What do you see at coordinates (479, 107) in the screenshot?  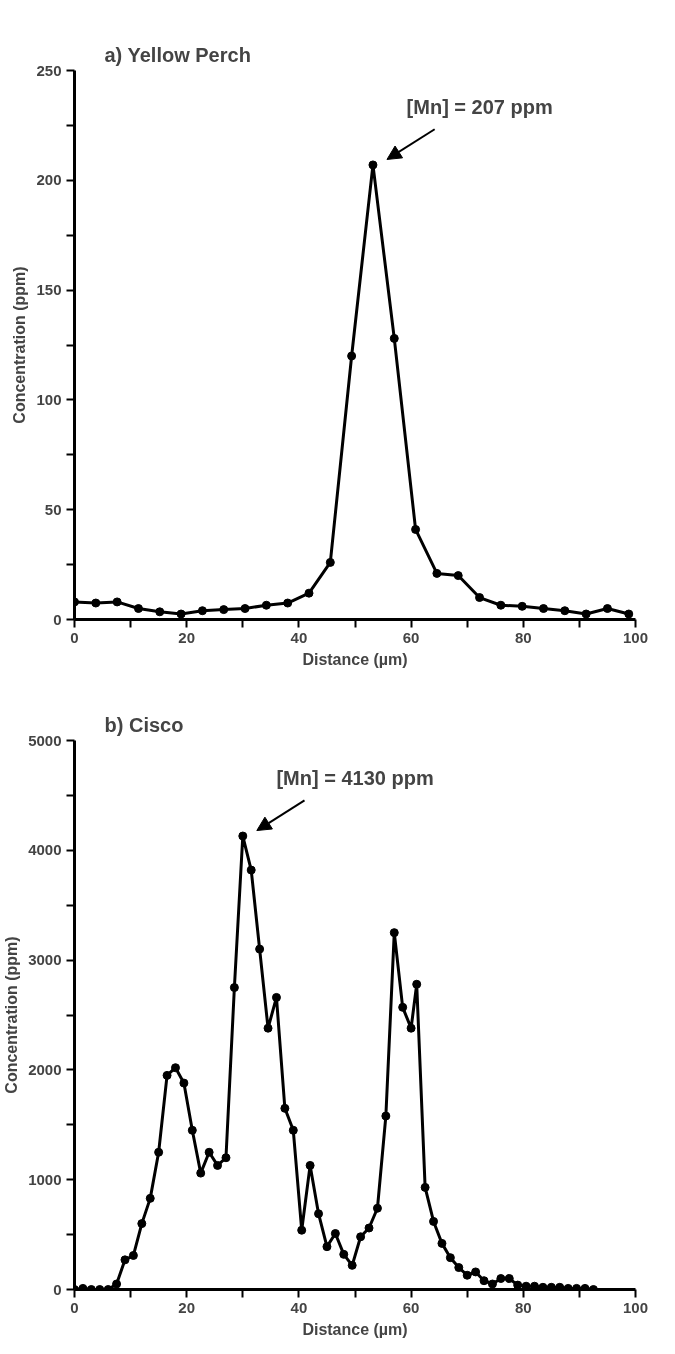 I see `annotation: [Mn] = 207 ppm` at bounding box center [479, 107].